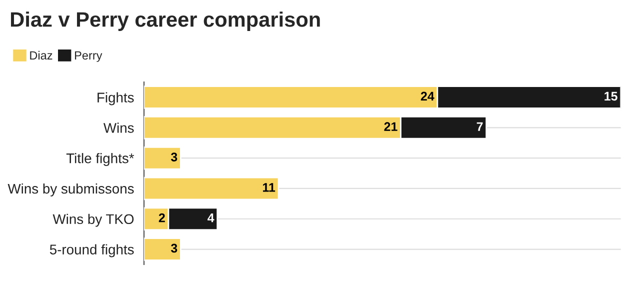 The image size is (640, 304). What do you see at coordinates (479, 126) in the screenshot?
I see `data-label: 7` at bounding box center [479, 126].